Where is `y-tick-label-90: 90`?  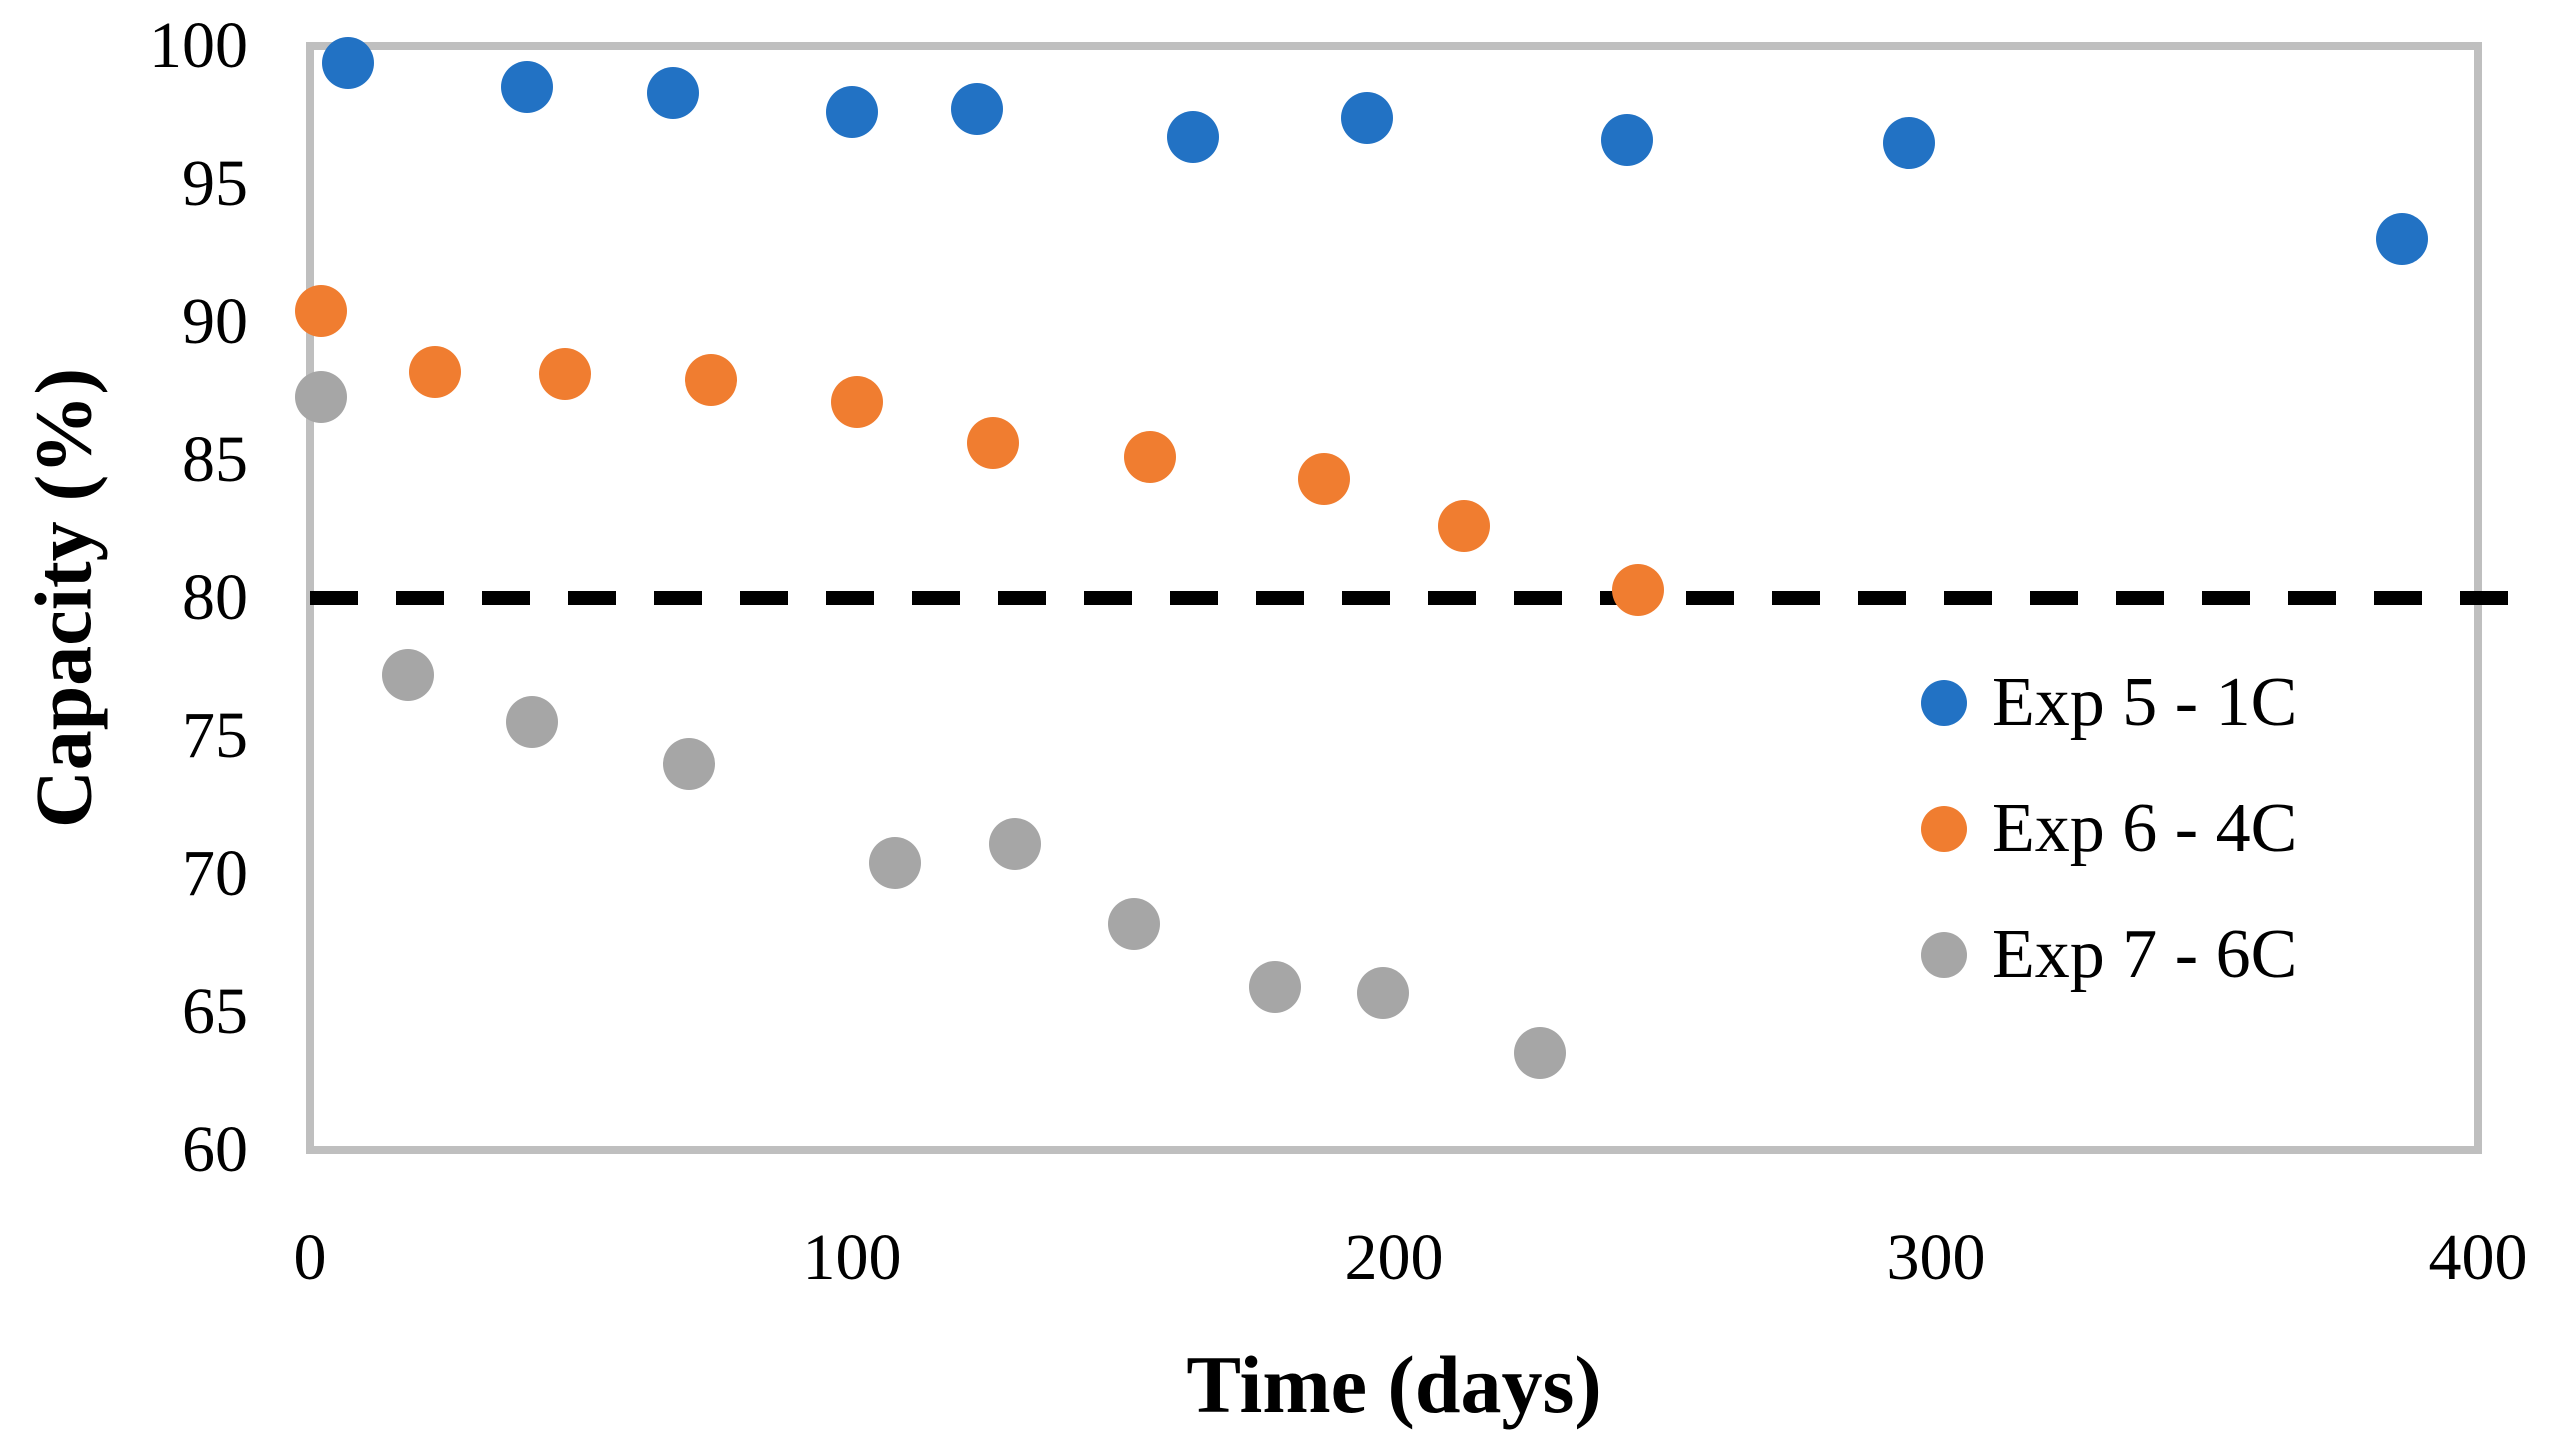
y-tick-label-90: 90 is located at coordinates (215, 321).